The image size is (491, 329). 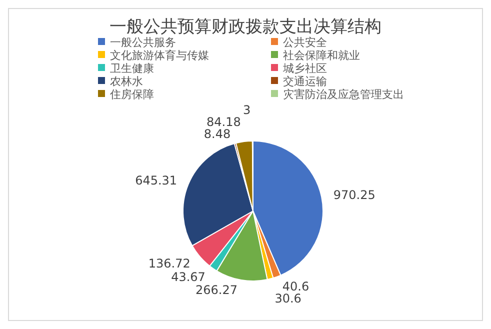 I want to click on data-label: 970.25, so click(x=354, y=195).